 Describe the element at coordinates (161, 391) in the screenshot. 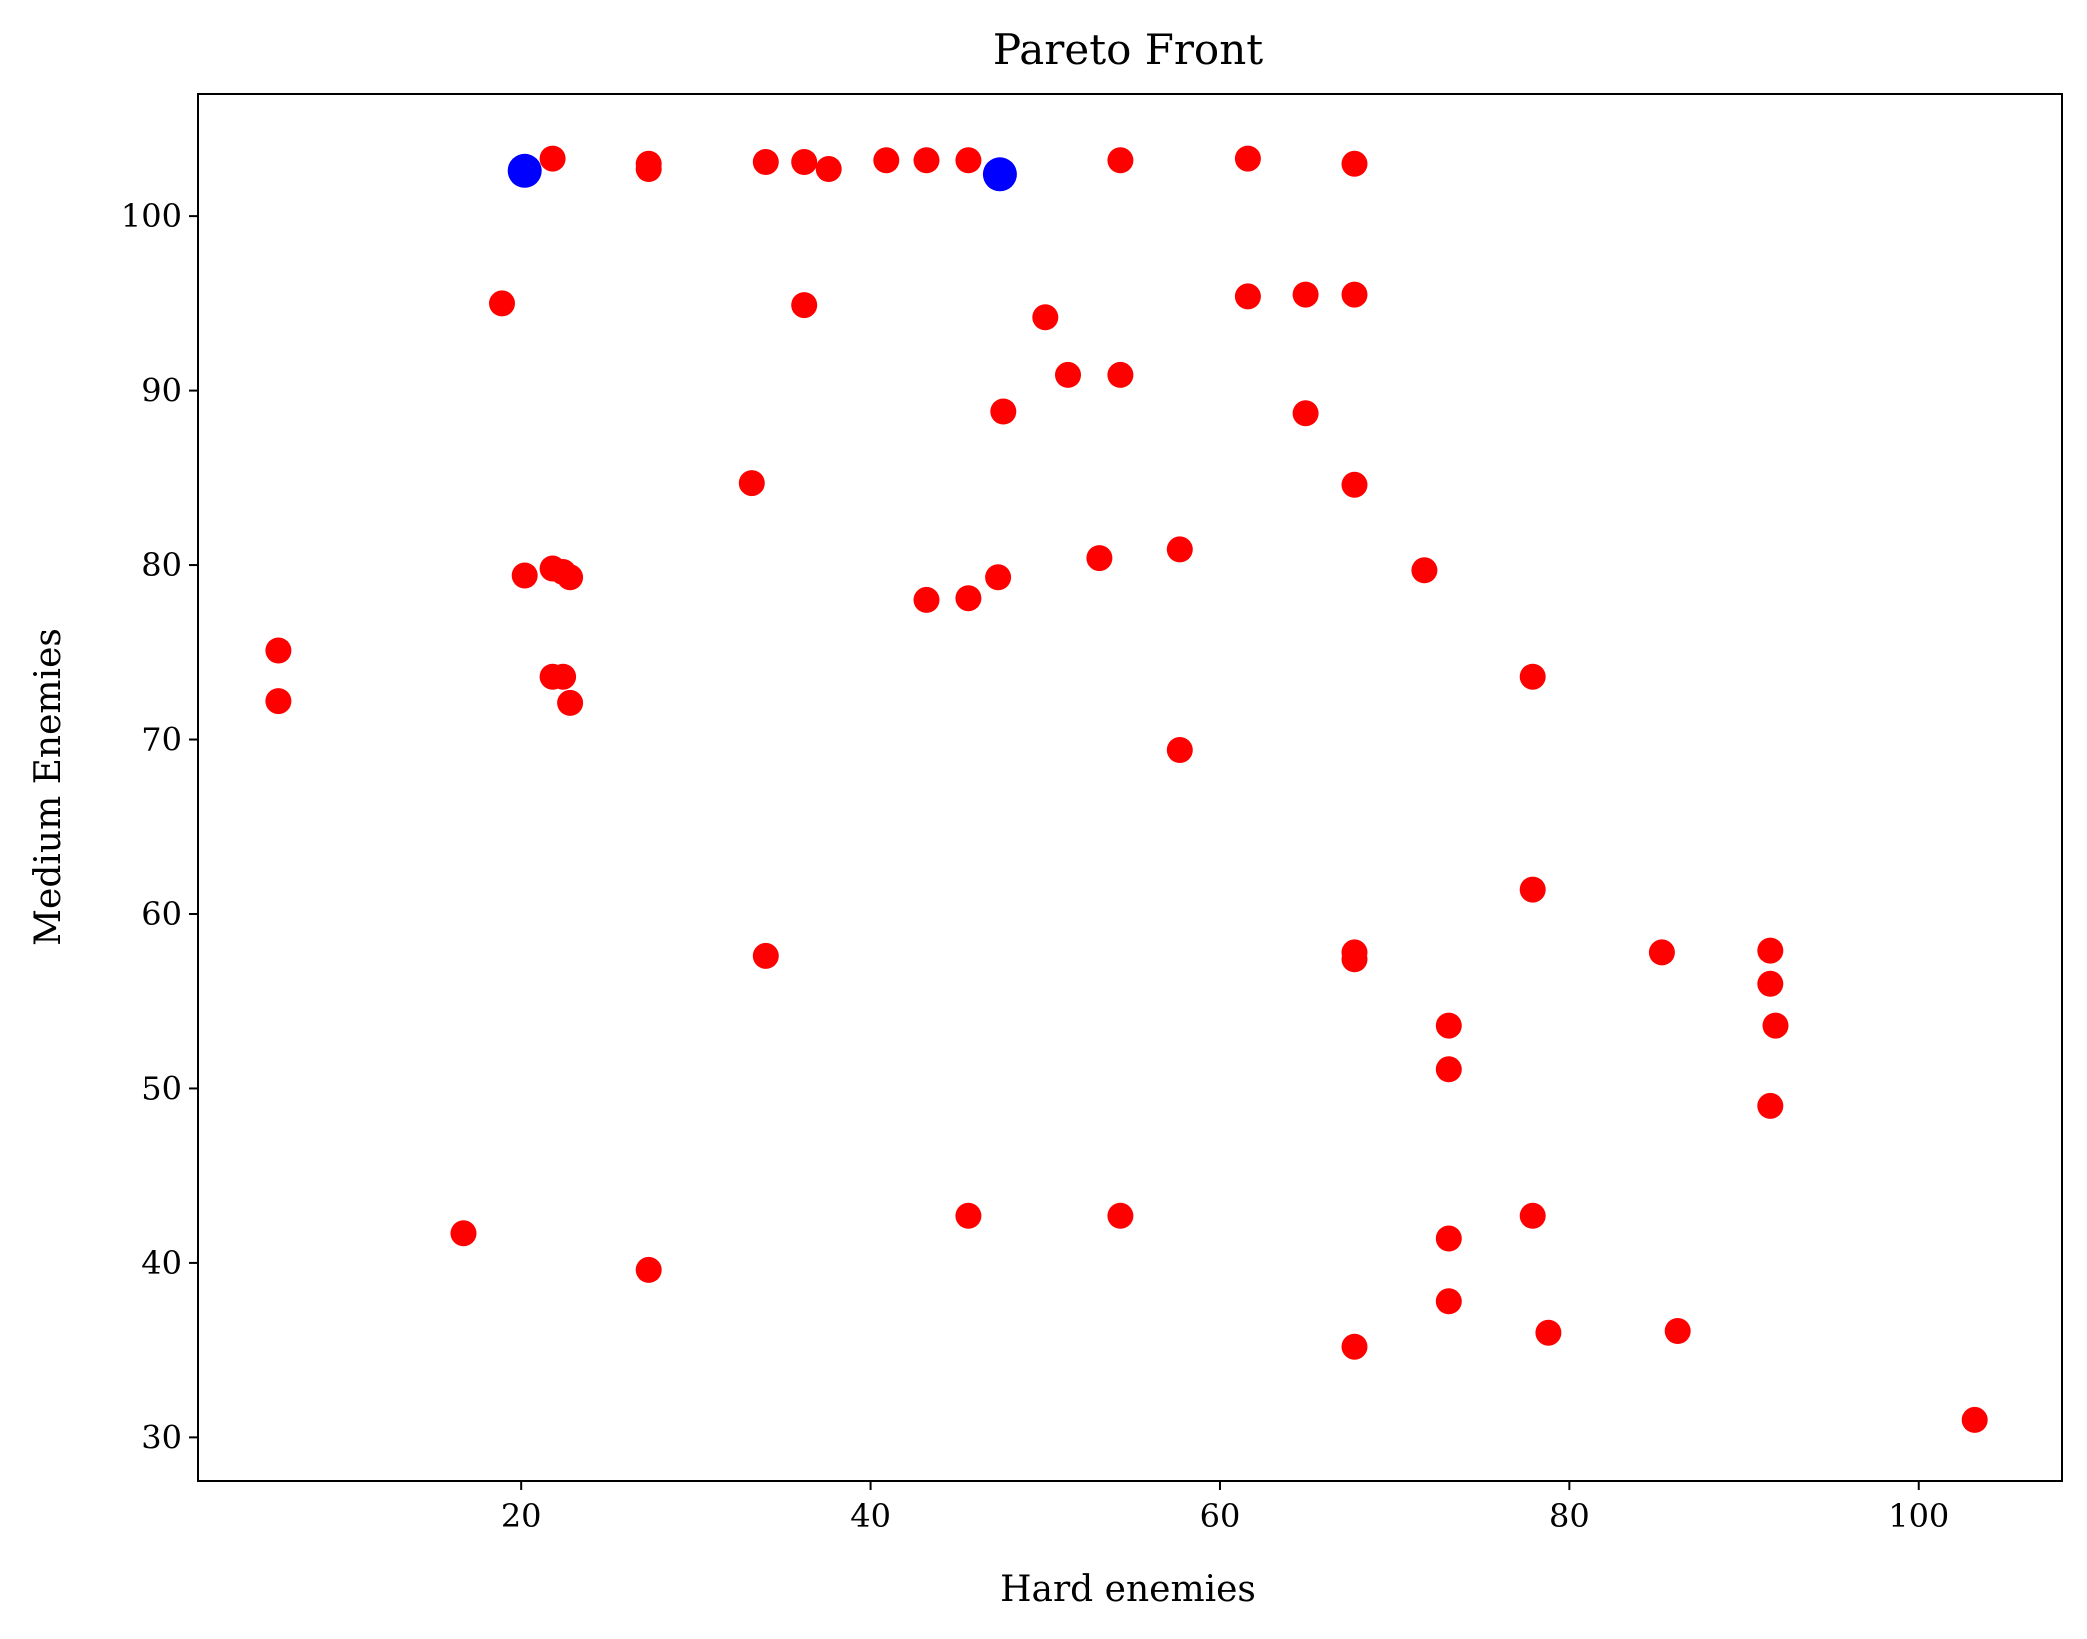

I see `y-tick-label: 90` at that location.